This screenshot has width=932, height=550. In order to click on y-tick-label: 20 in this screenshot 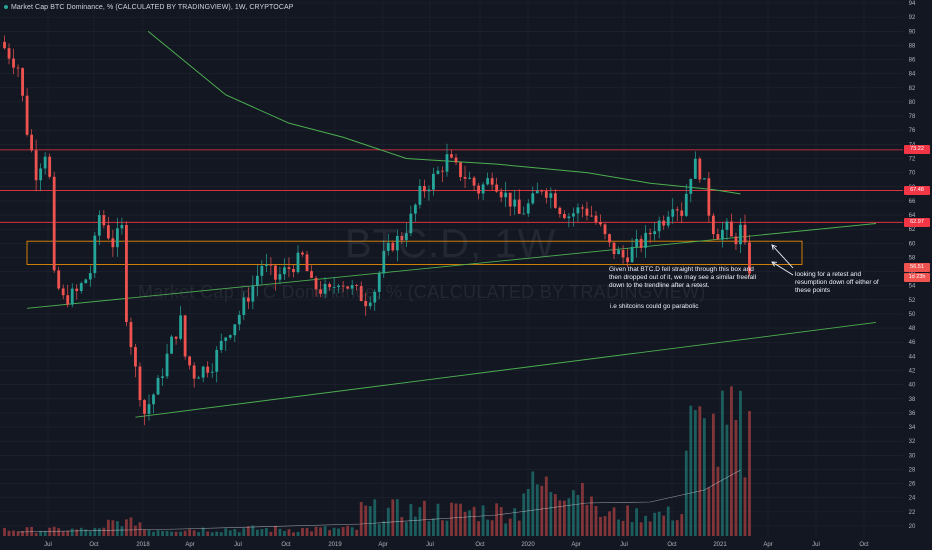, I will do `click(912, 527)`.